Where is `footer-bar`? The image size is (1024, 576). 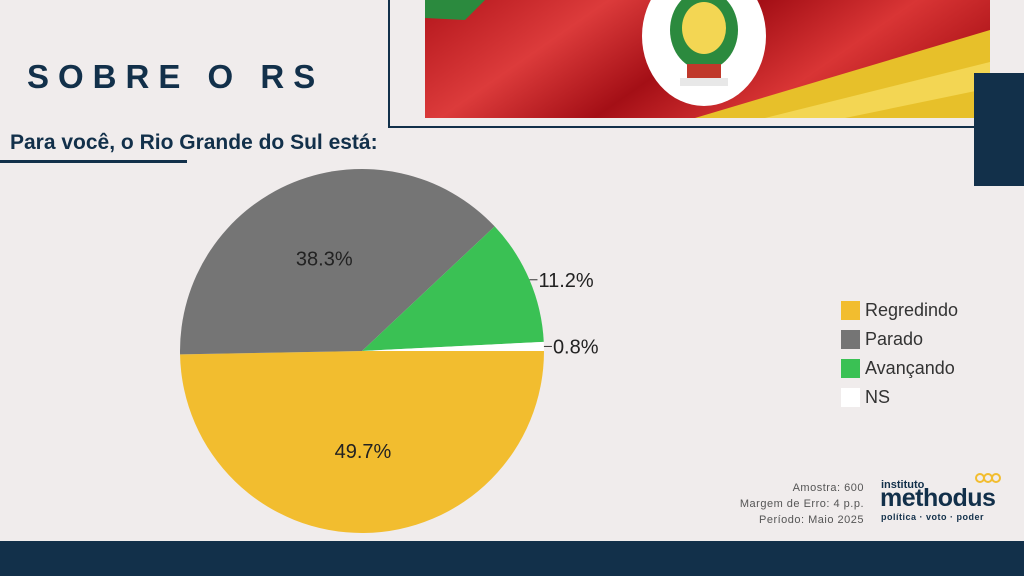 footer-bar is located at coordinates (512, 558).